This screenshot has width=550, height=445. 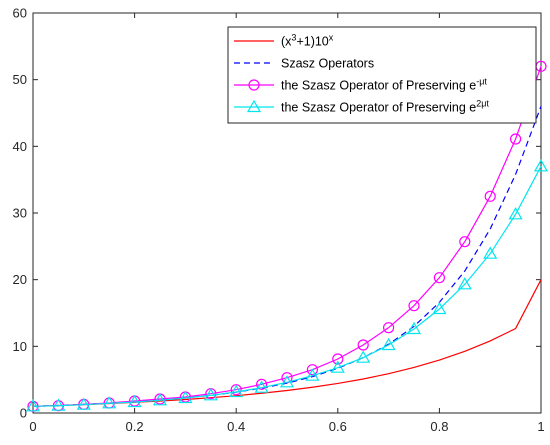 I want to click on y-tick-label: 60, so click(x=20, y=13).